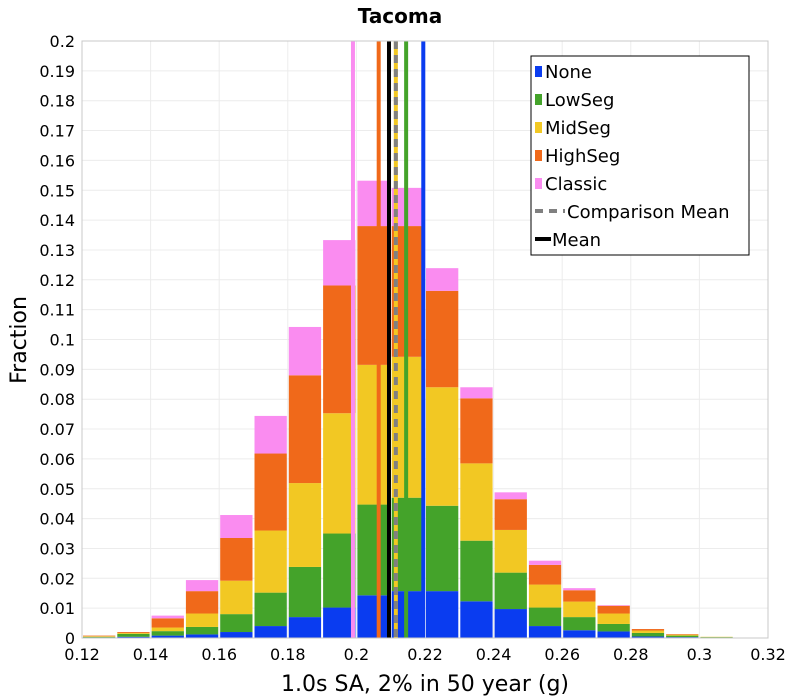  Describe the element at coordinates (538, 155) in the screenshot. I see `legend-swatch-highseg` at that location.